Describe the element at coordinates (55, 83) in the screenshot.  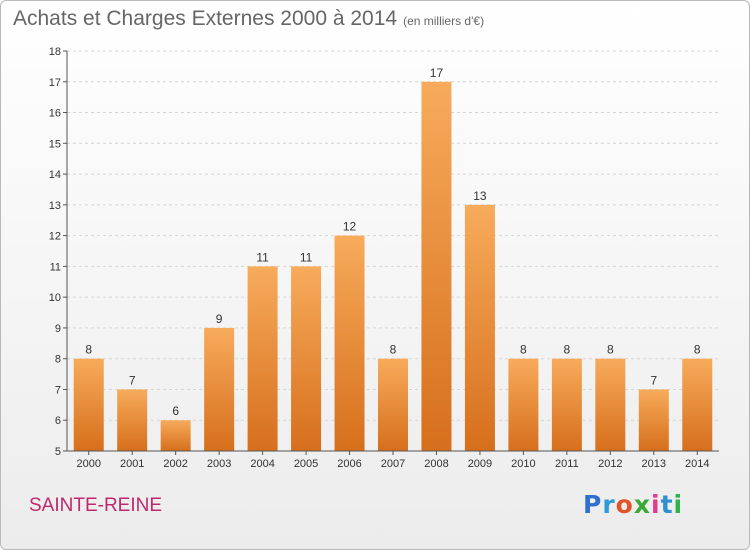
I see `y-tick-label: 17` at that location.